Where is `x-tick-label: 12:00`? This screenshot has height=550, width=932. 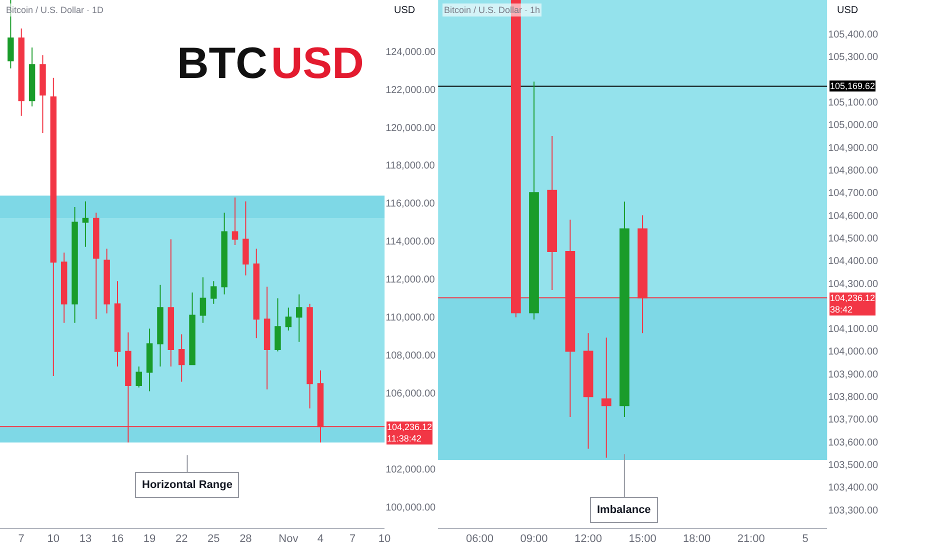
x-tick-label: 12:00 is located at coordinates (588, 539).